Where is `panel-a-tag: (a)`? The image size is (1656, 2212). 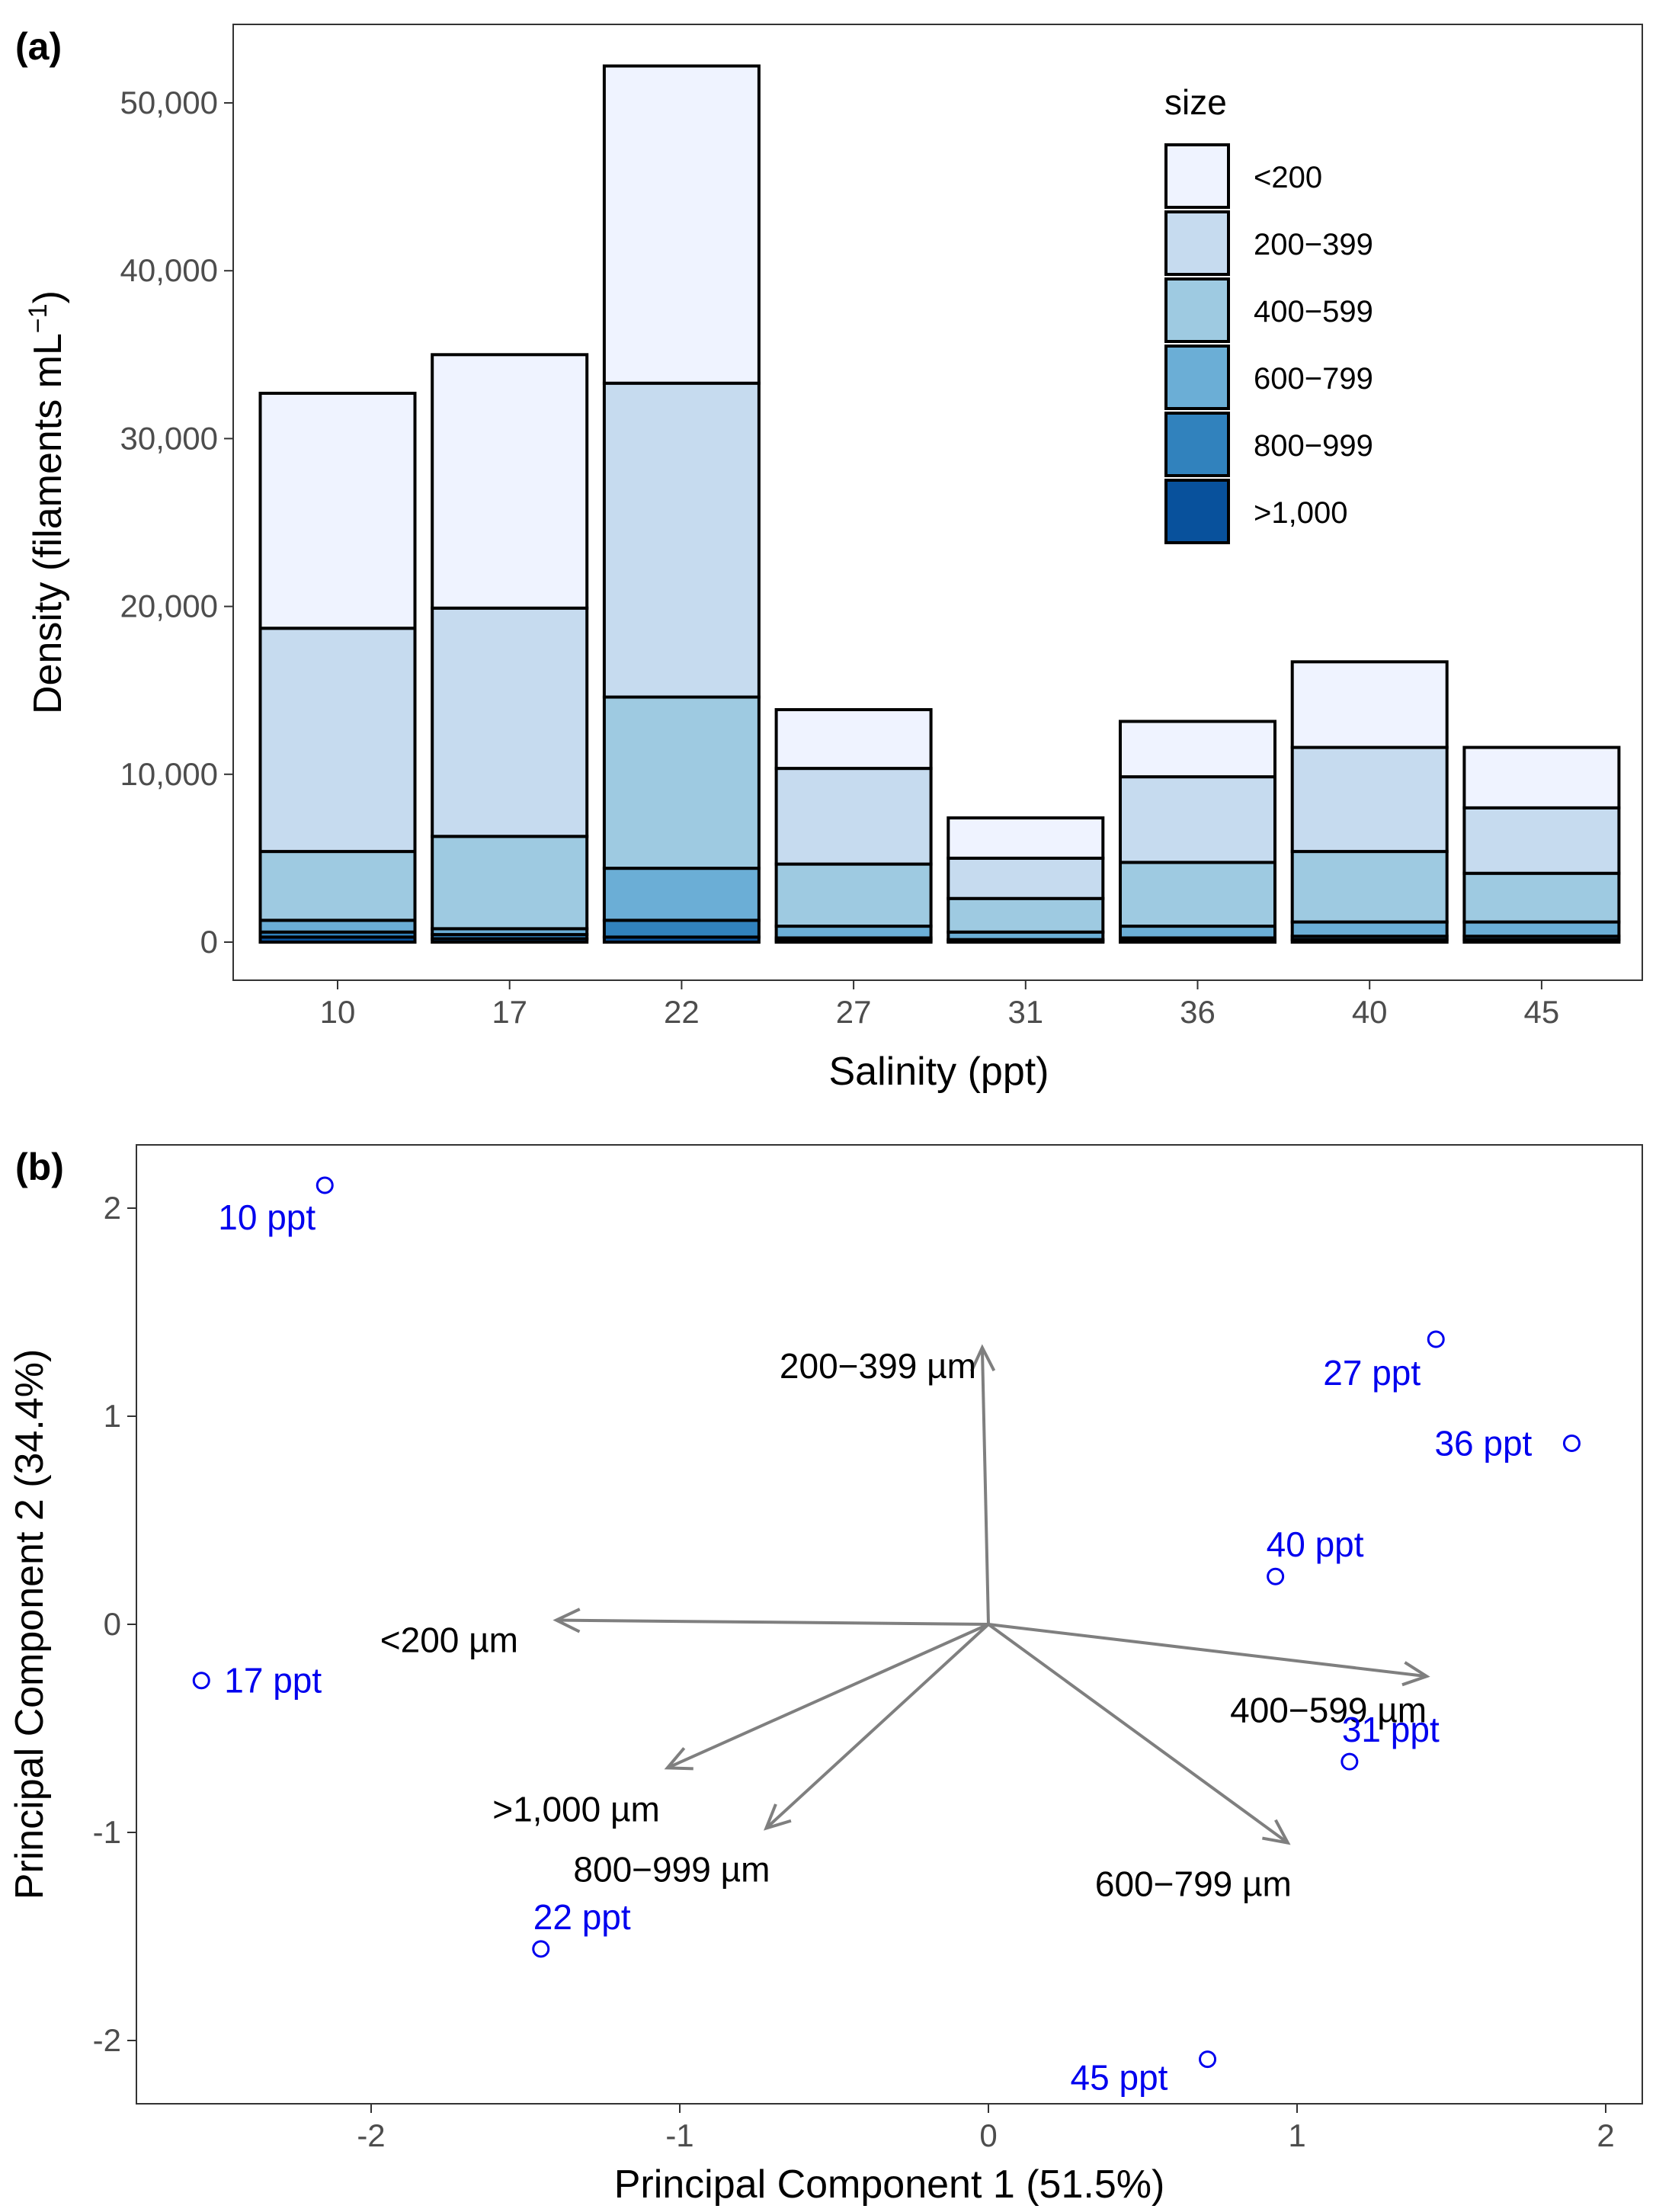 panel-a-tag: (a) is located at coordinates (38, 46).